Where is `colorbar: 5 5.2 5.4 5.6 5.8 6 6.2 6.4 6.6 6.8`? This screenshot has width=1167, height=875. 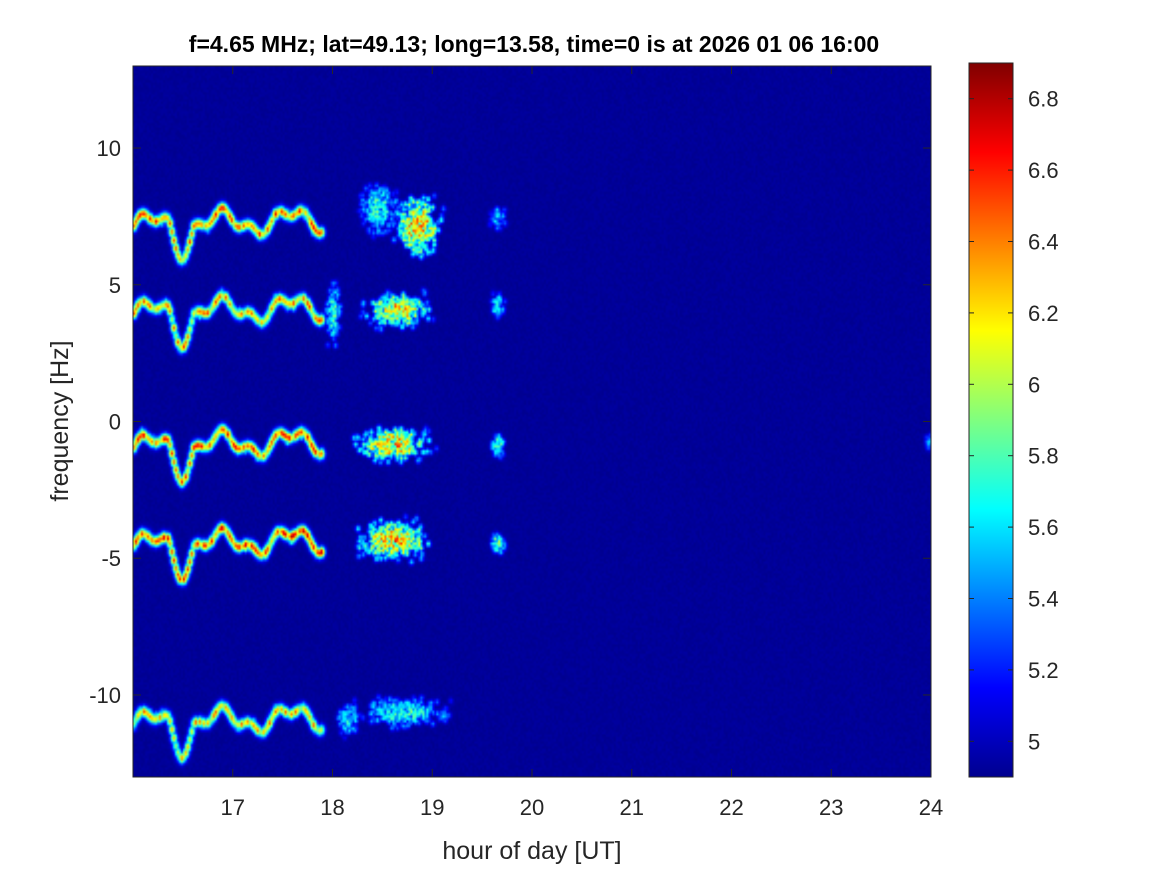
colorbar: 5 5.2 5.4 5.6 5.8 6 6.2 6.4 6.6 6.8 is located at coordinates (1013, 420).